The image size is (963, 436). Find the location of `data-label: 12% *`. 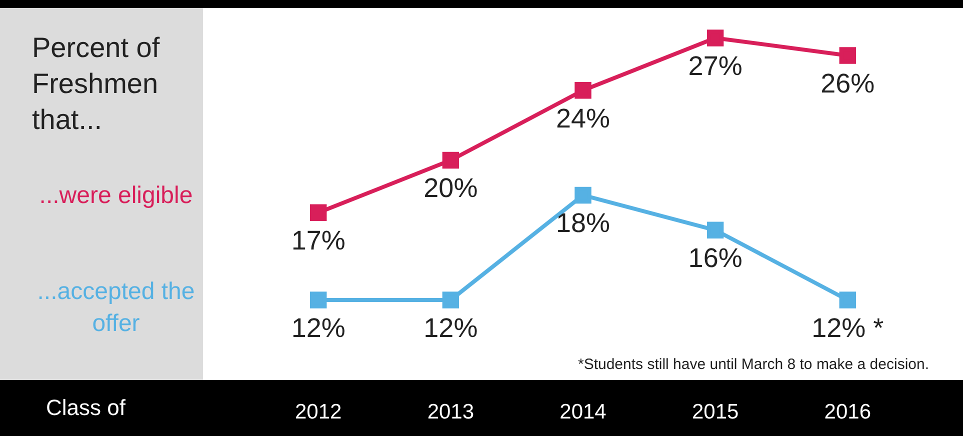

data-label: 12% * is located at coordinates (848, 327).